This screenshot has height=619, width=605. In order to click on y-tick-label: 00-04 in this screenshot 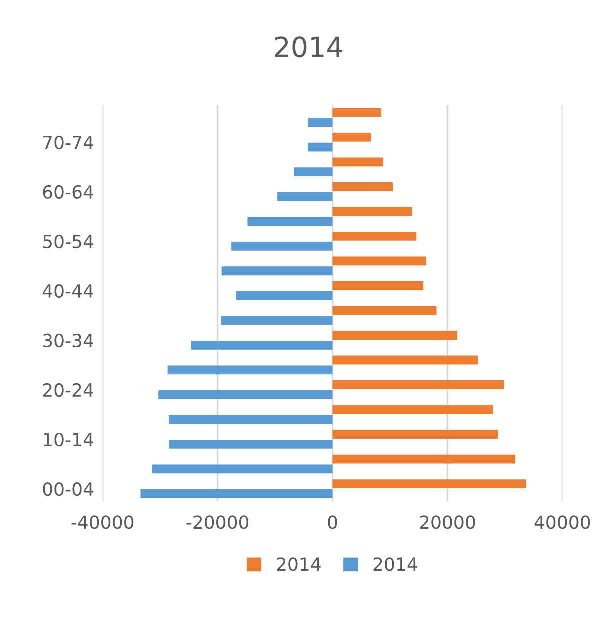, I will do `click(68, 489)`.